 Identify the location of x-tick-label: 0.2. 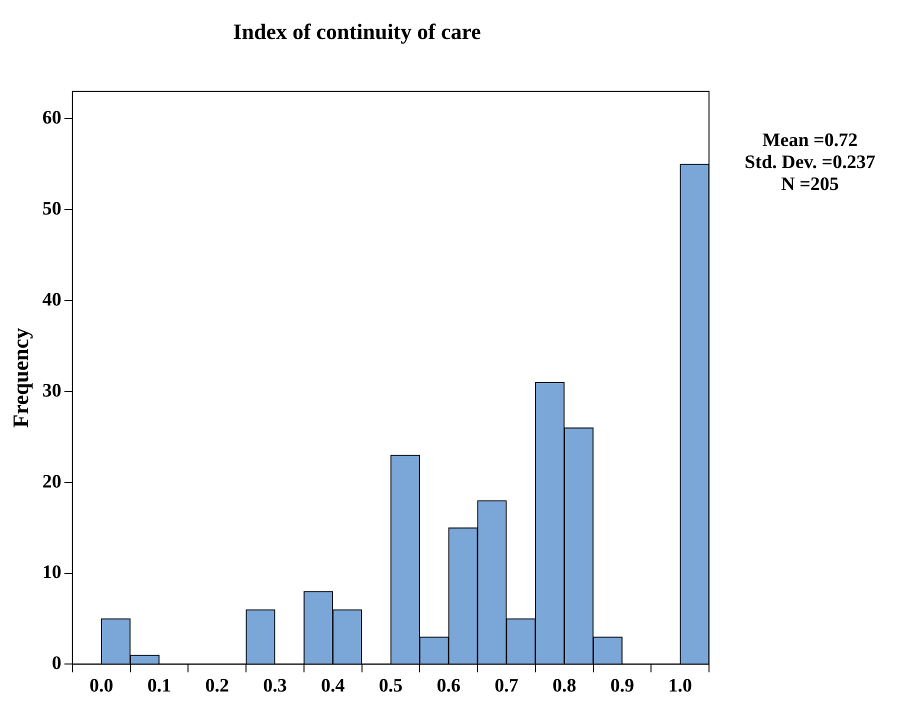
(217, 686).